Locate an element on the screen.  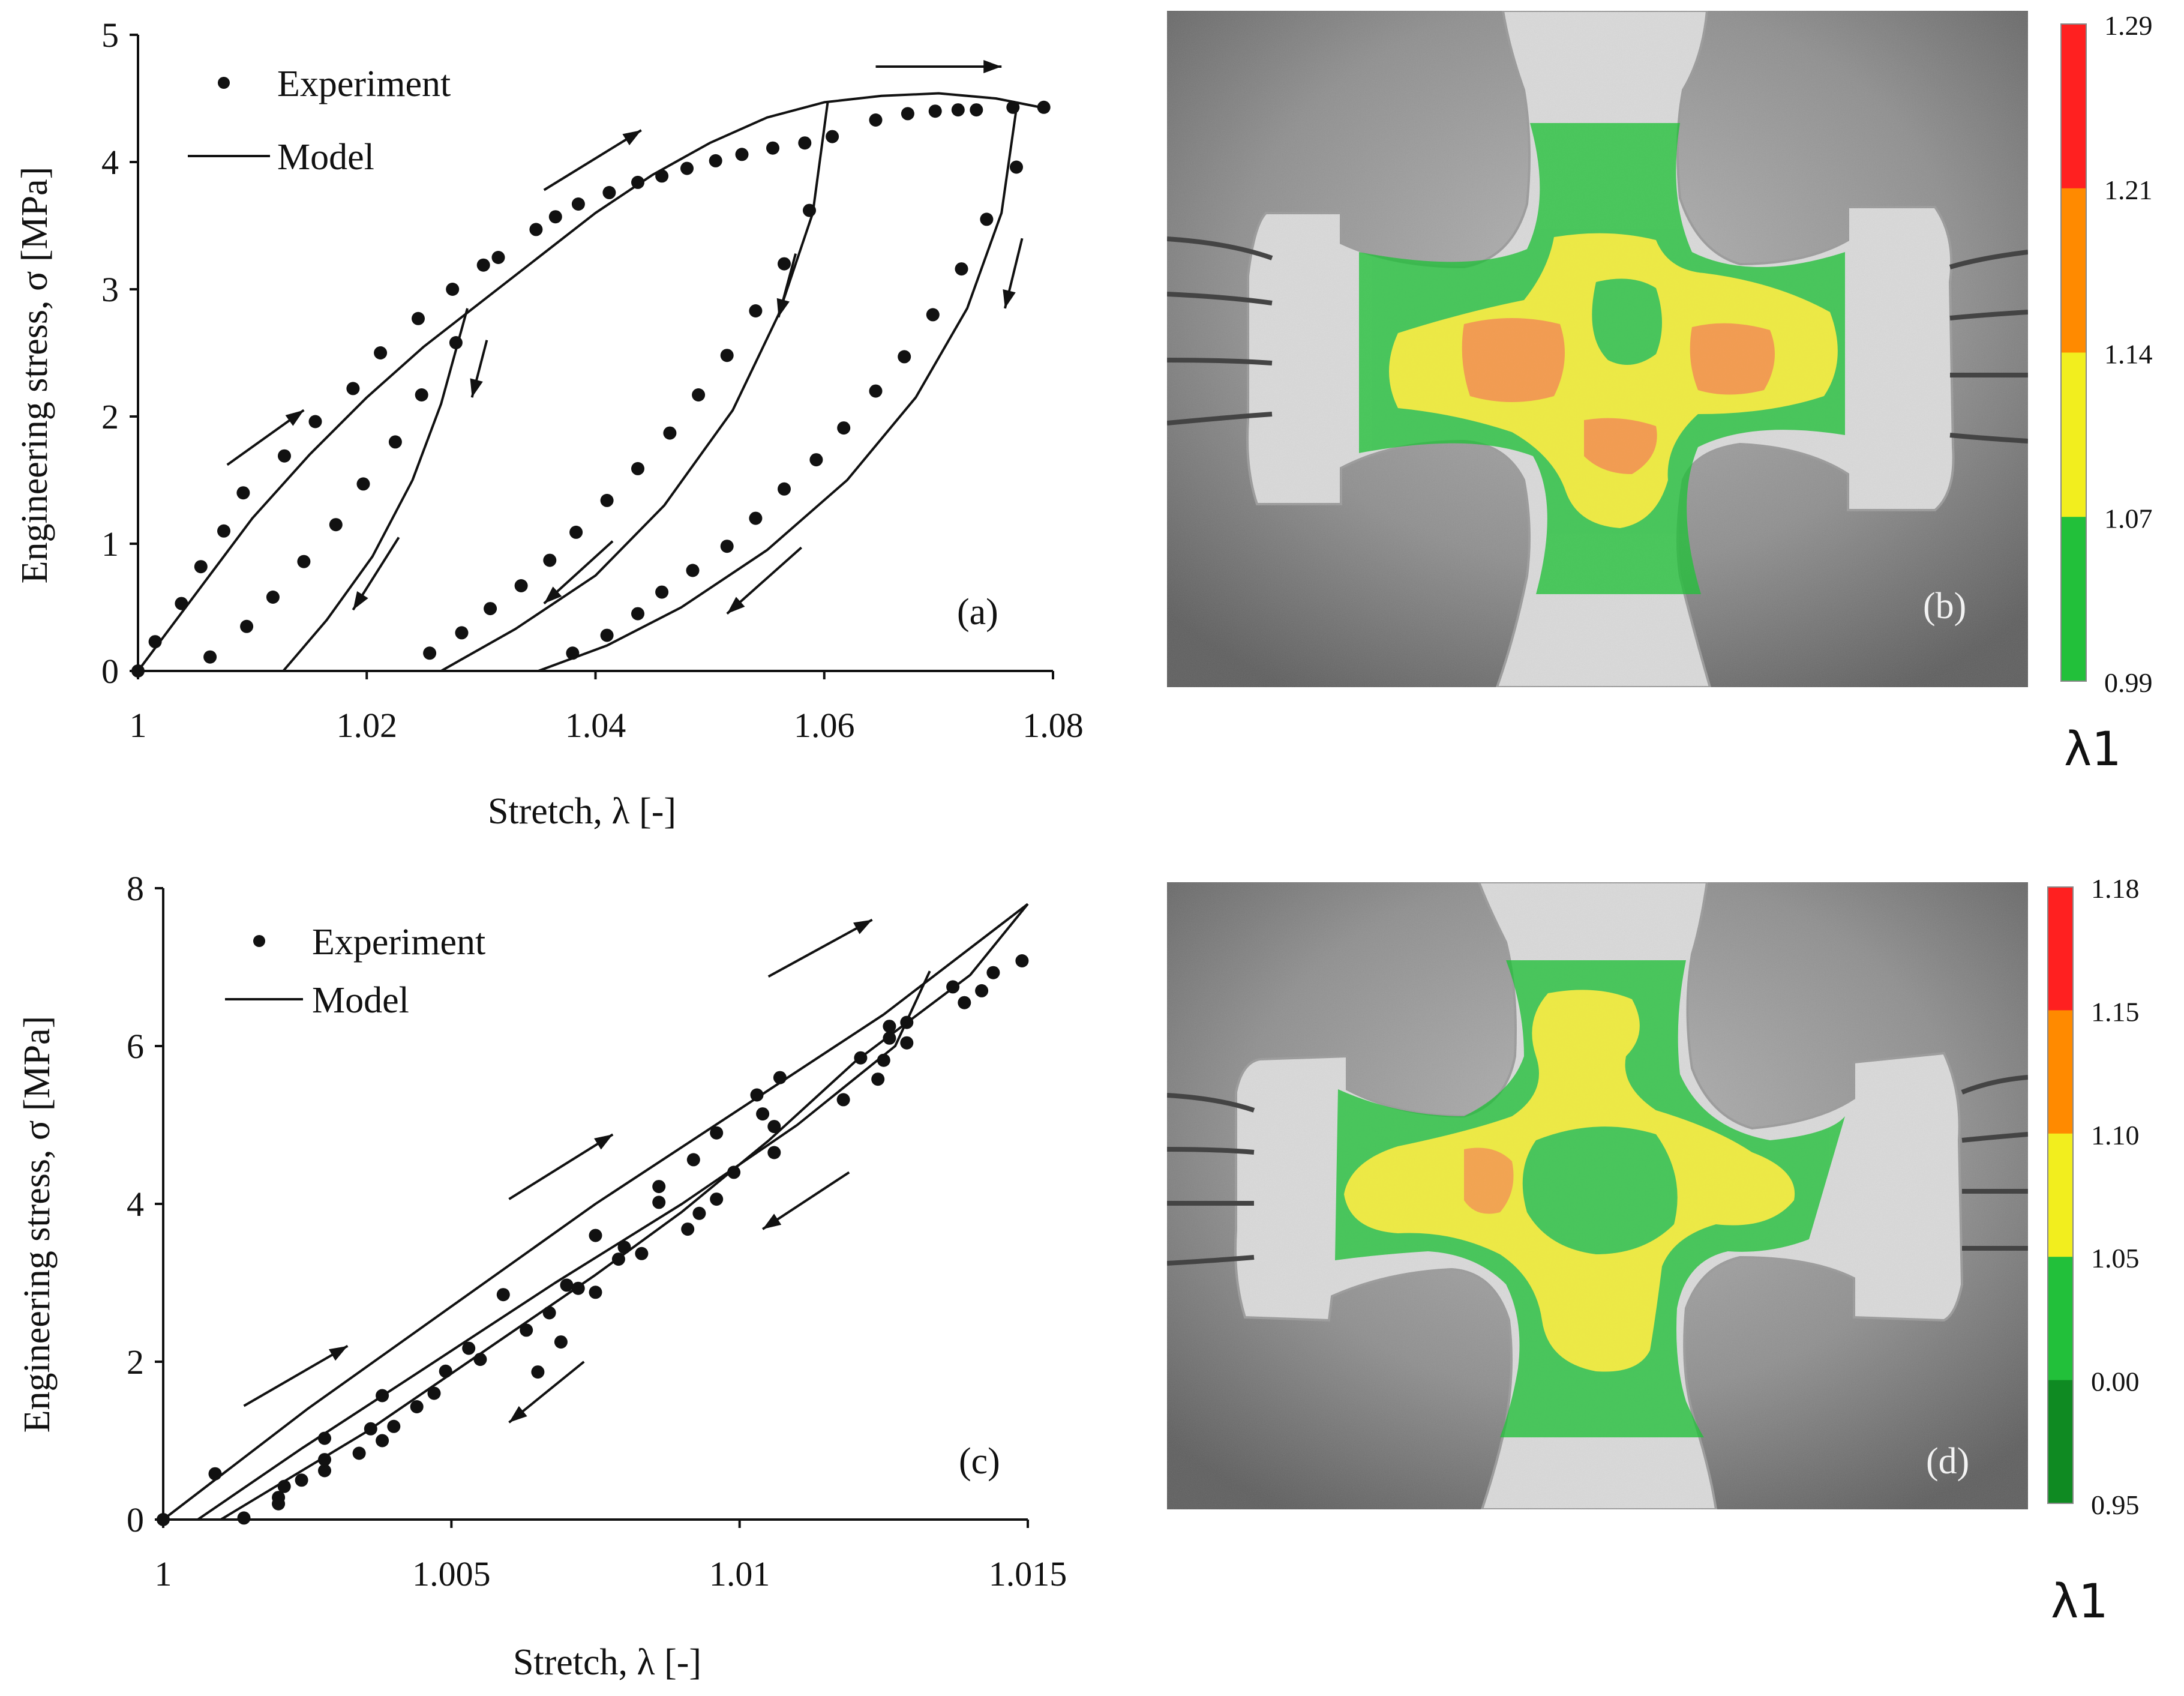
chart-c-x-tick-label: 1.015 is located at coordinates (1028, 1574).